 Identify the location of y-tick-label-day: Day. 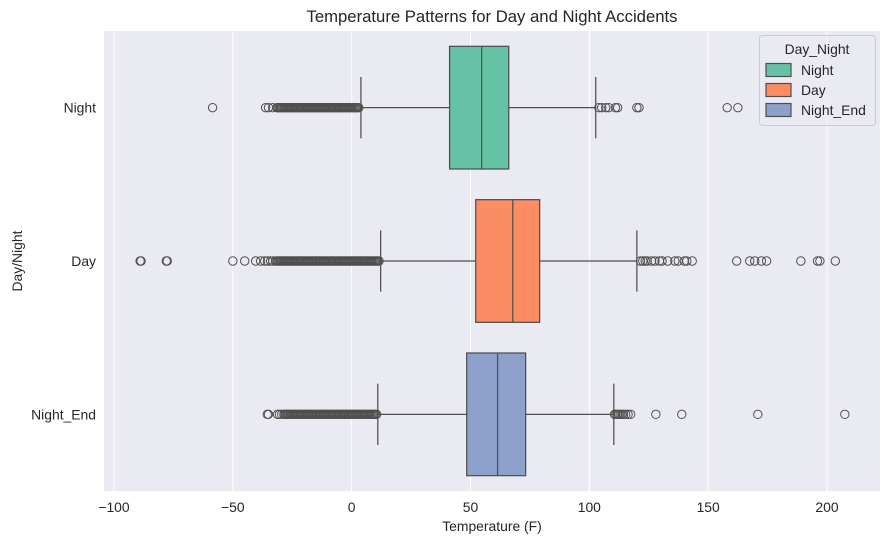
(83, 261).